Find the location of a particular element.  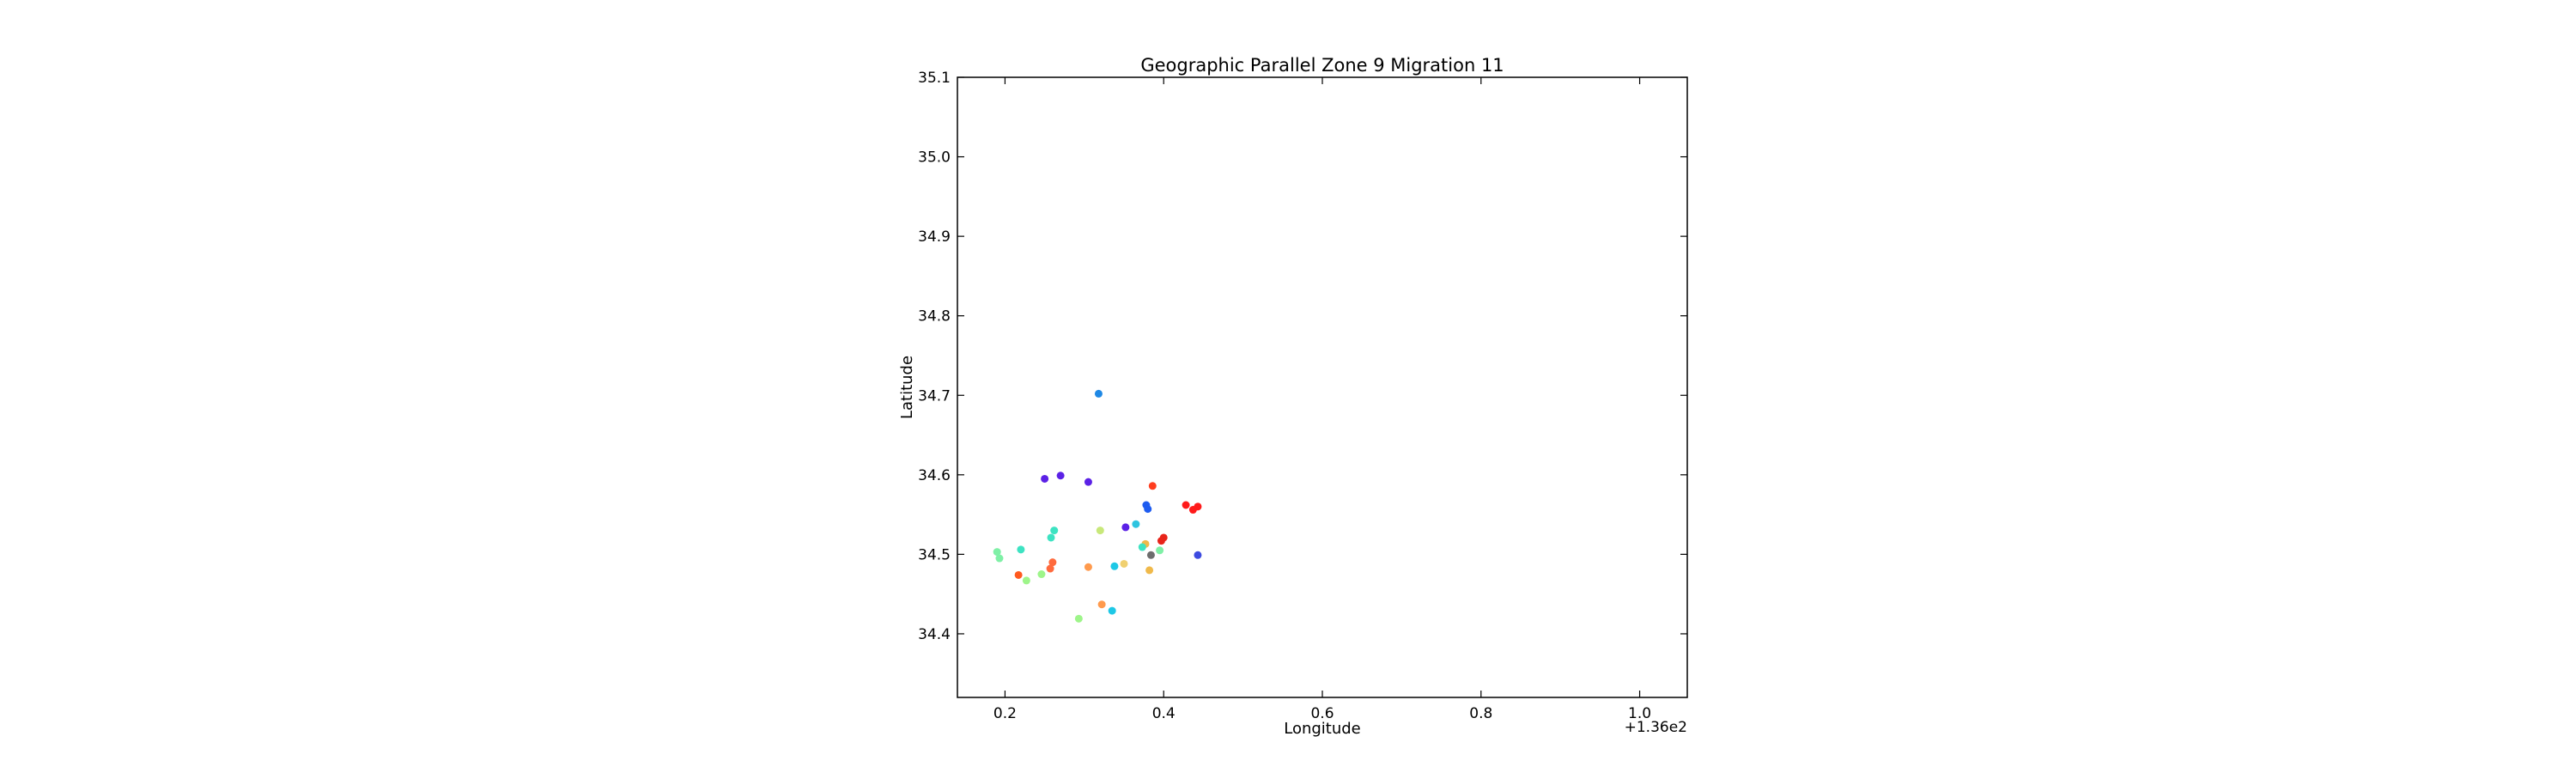

x-tick-label: 0.4 is located at coordinates (1164, 713).